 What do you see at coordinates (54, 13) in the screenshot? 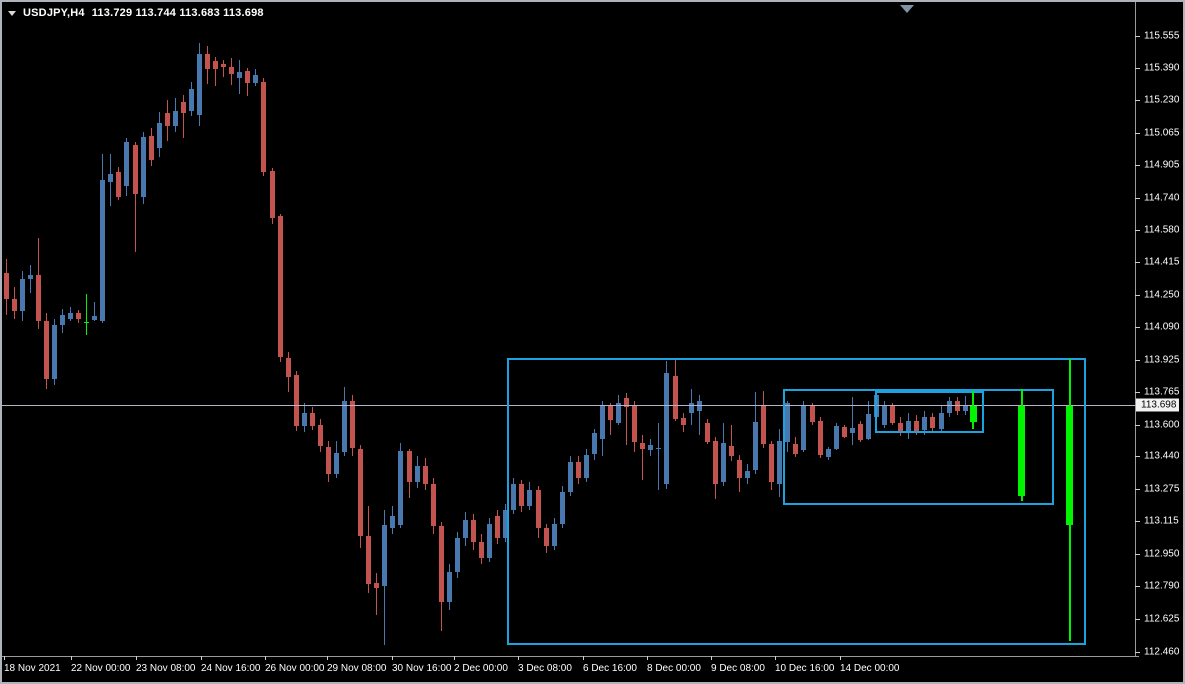
I see `symbol-timeframe-label: USDJPY,H4` at bounding box center [54, 13].